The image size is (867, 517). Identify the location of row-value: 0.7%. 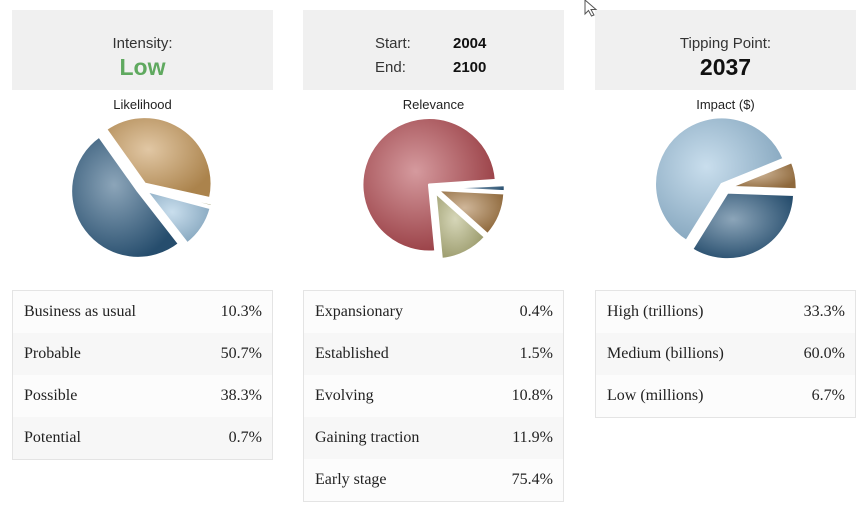
(245, 437).